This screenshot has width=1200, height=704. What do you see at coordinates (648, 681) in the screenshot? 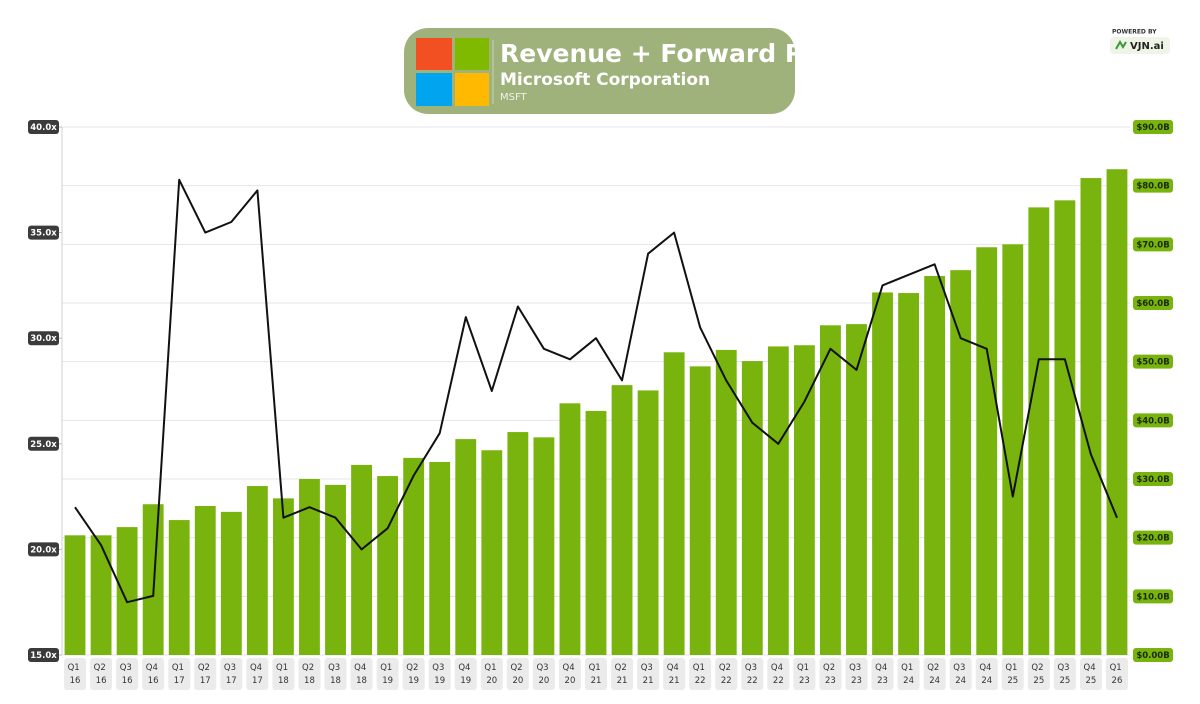
I see `x-tick-part: 21` at bounding box center [648, 681].